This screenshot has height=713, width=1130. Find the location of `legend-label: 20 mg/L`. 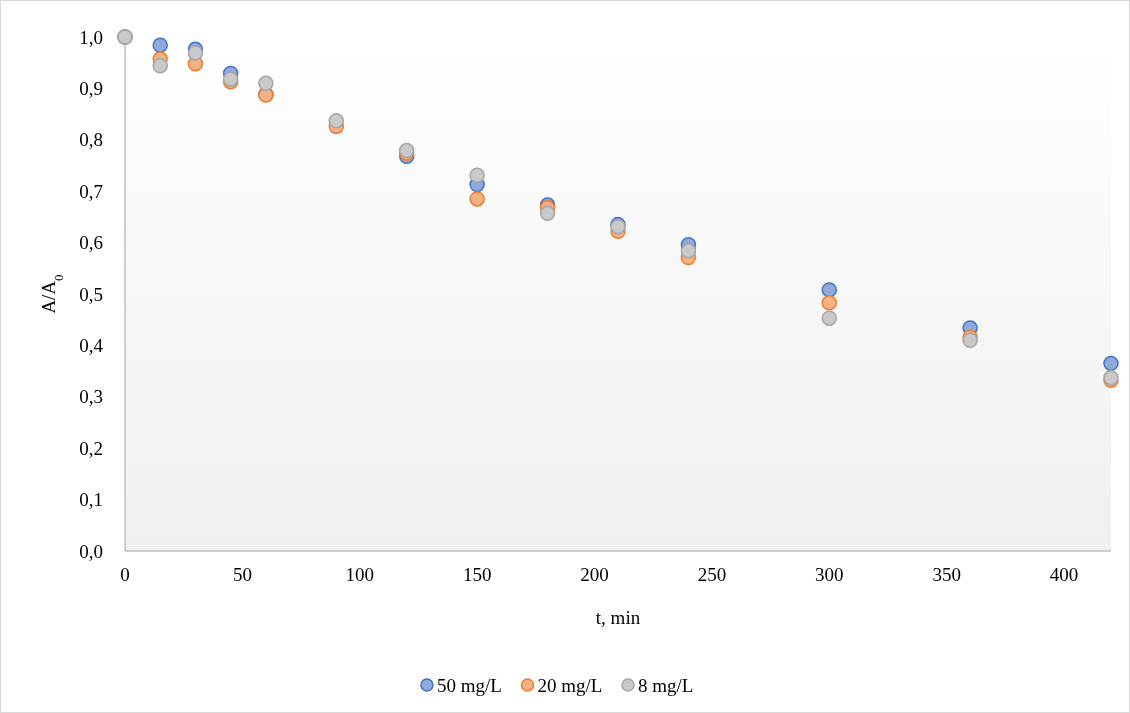

legend-label: 20 mg/L is located at coordinates (570, 685).